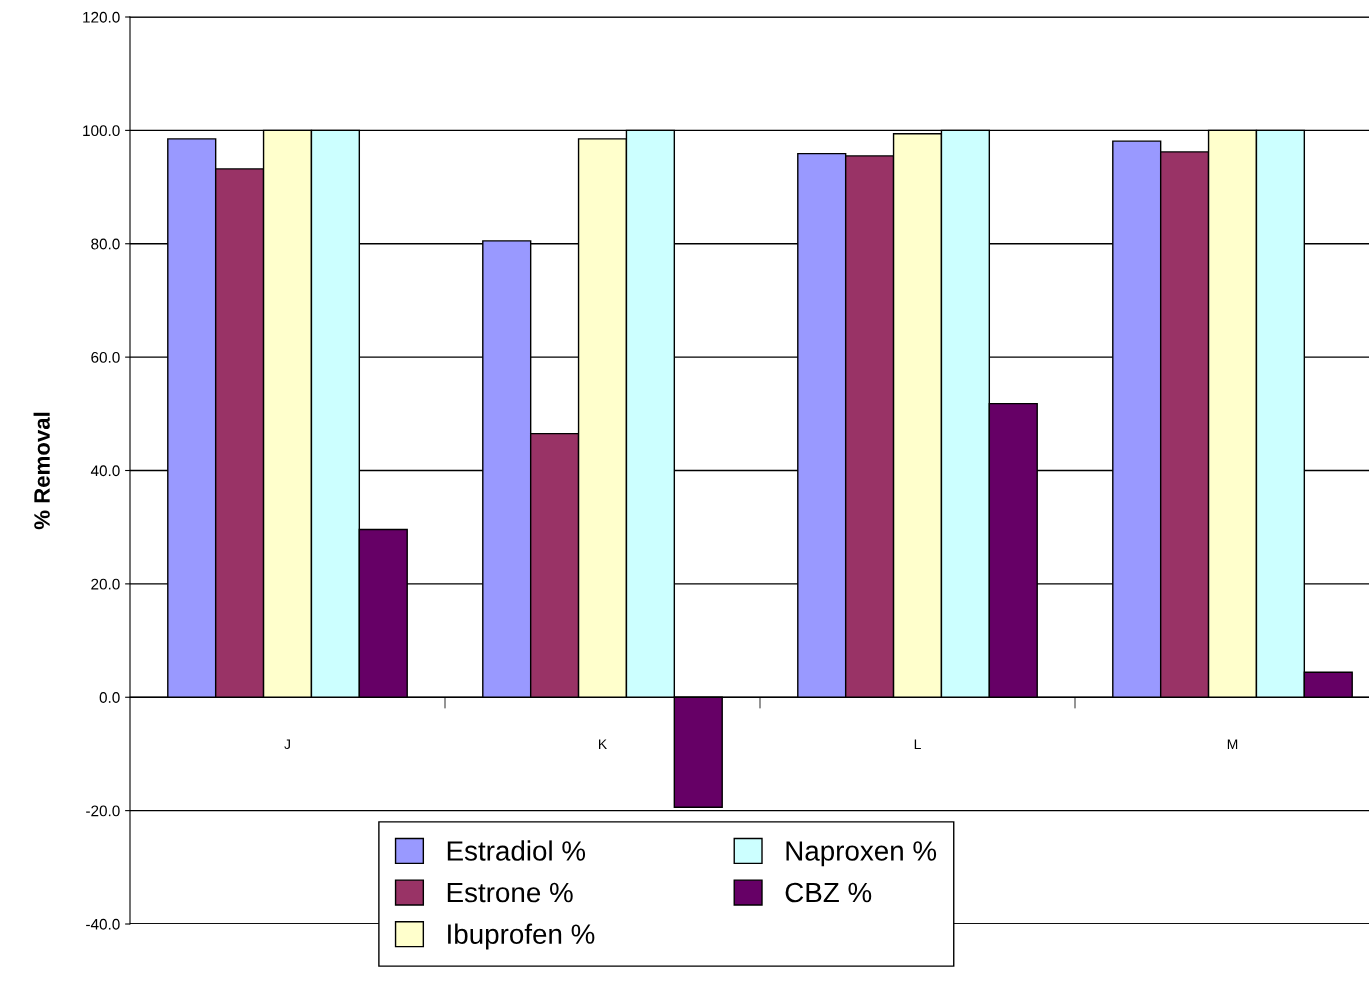 This screenshot has height=998, width=1369. I want to click on y-tick-label: 100.0, so click(101, 131).